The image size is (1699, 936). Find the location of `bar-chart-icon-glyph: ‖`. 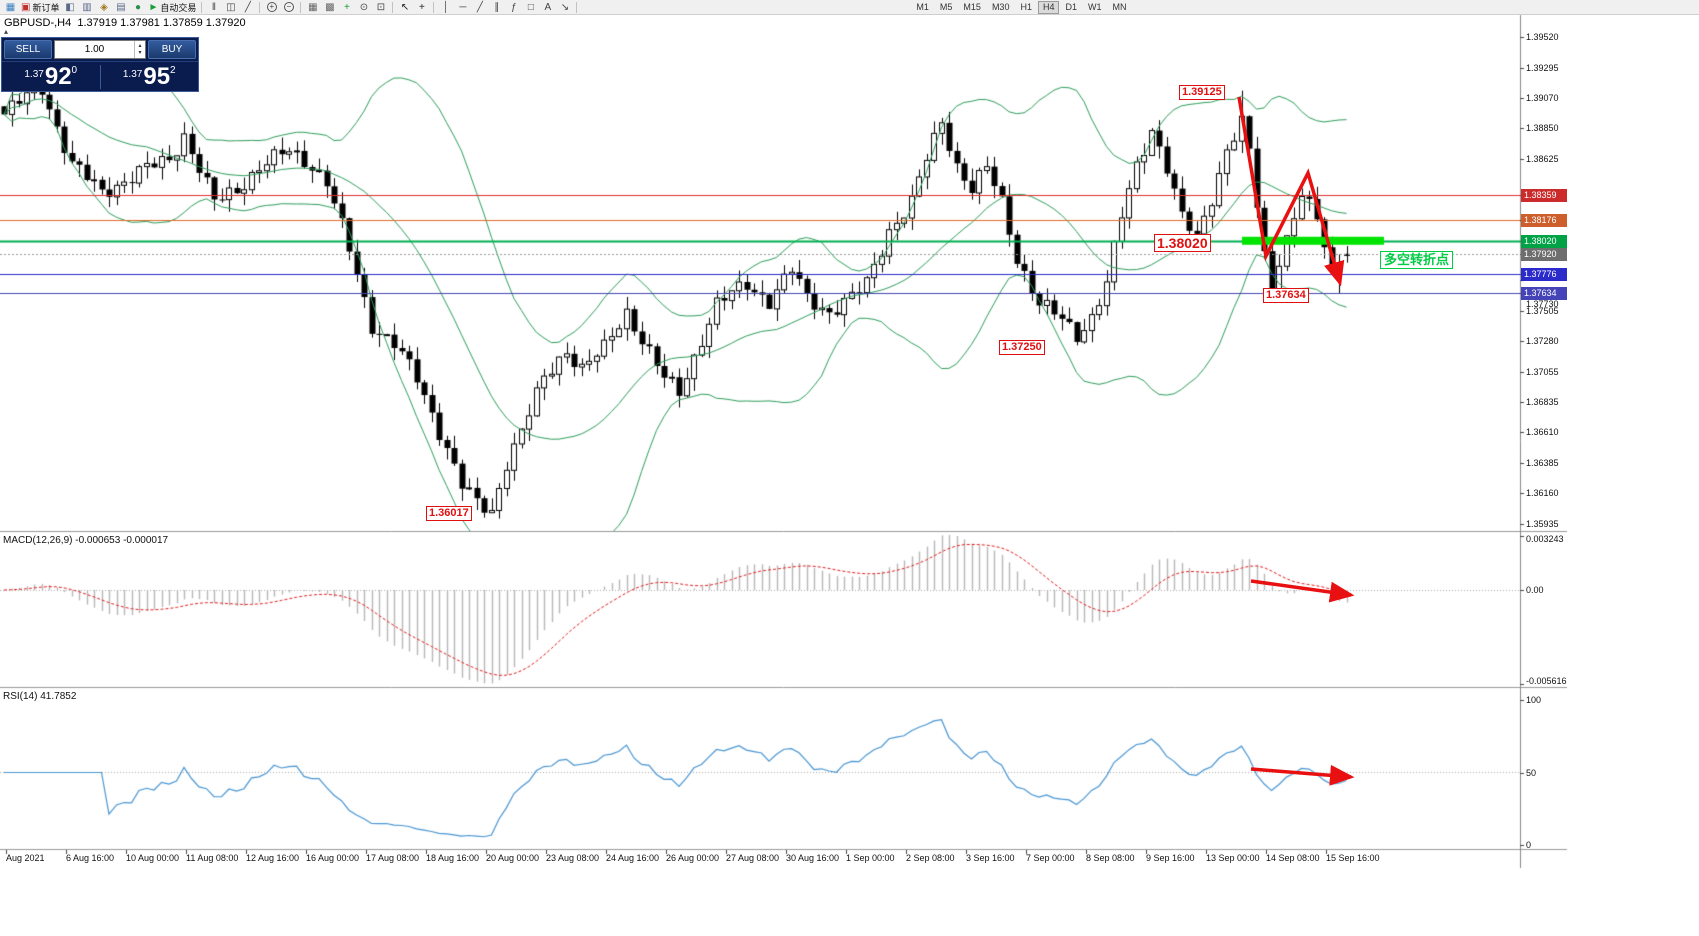

bar-chart-icon-glyph: ‖ is located at coordinates (213, 7).